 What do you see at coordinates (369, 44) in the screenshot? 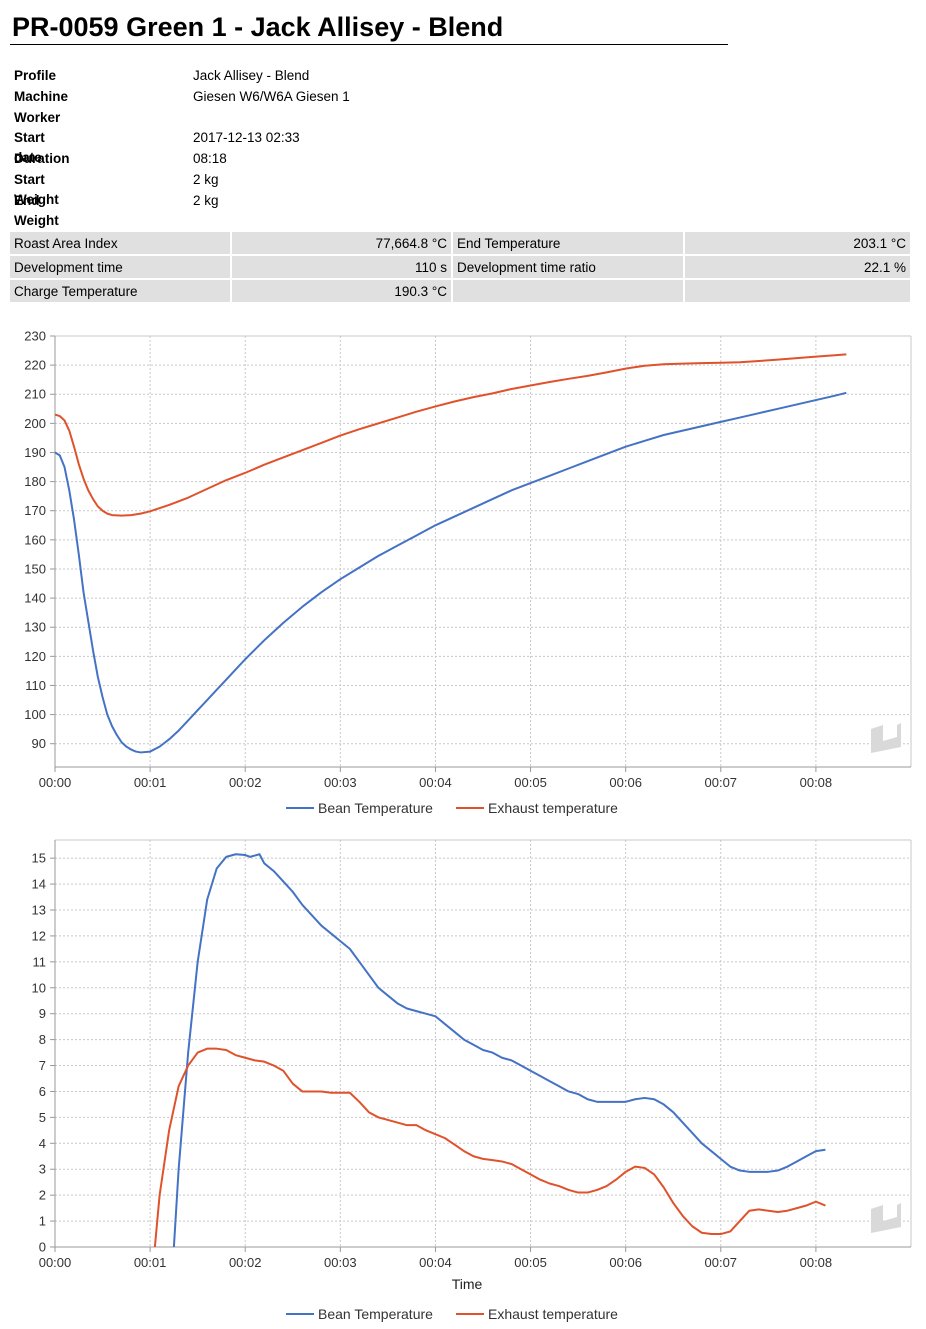
I see `title-underline` at bounding box center [369, 44].